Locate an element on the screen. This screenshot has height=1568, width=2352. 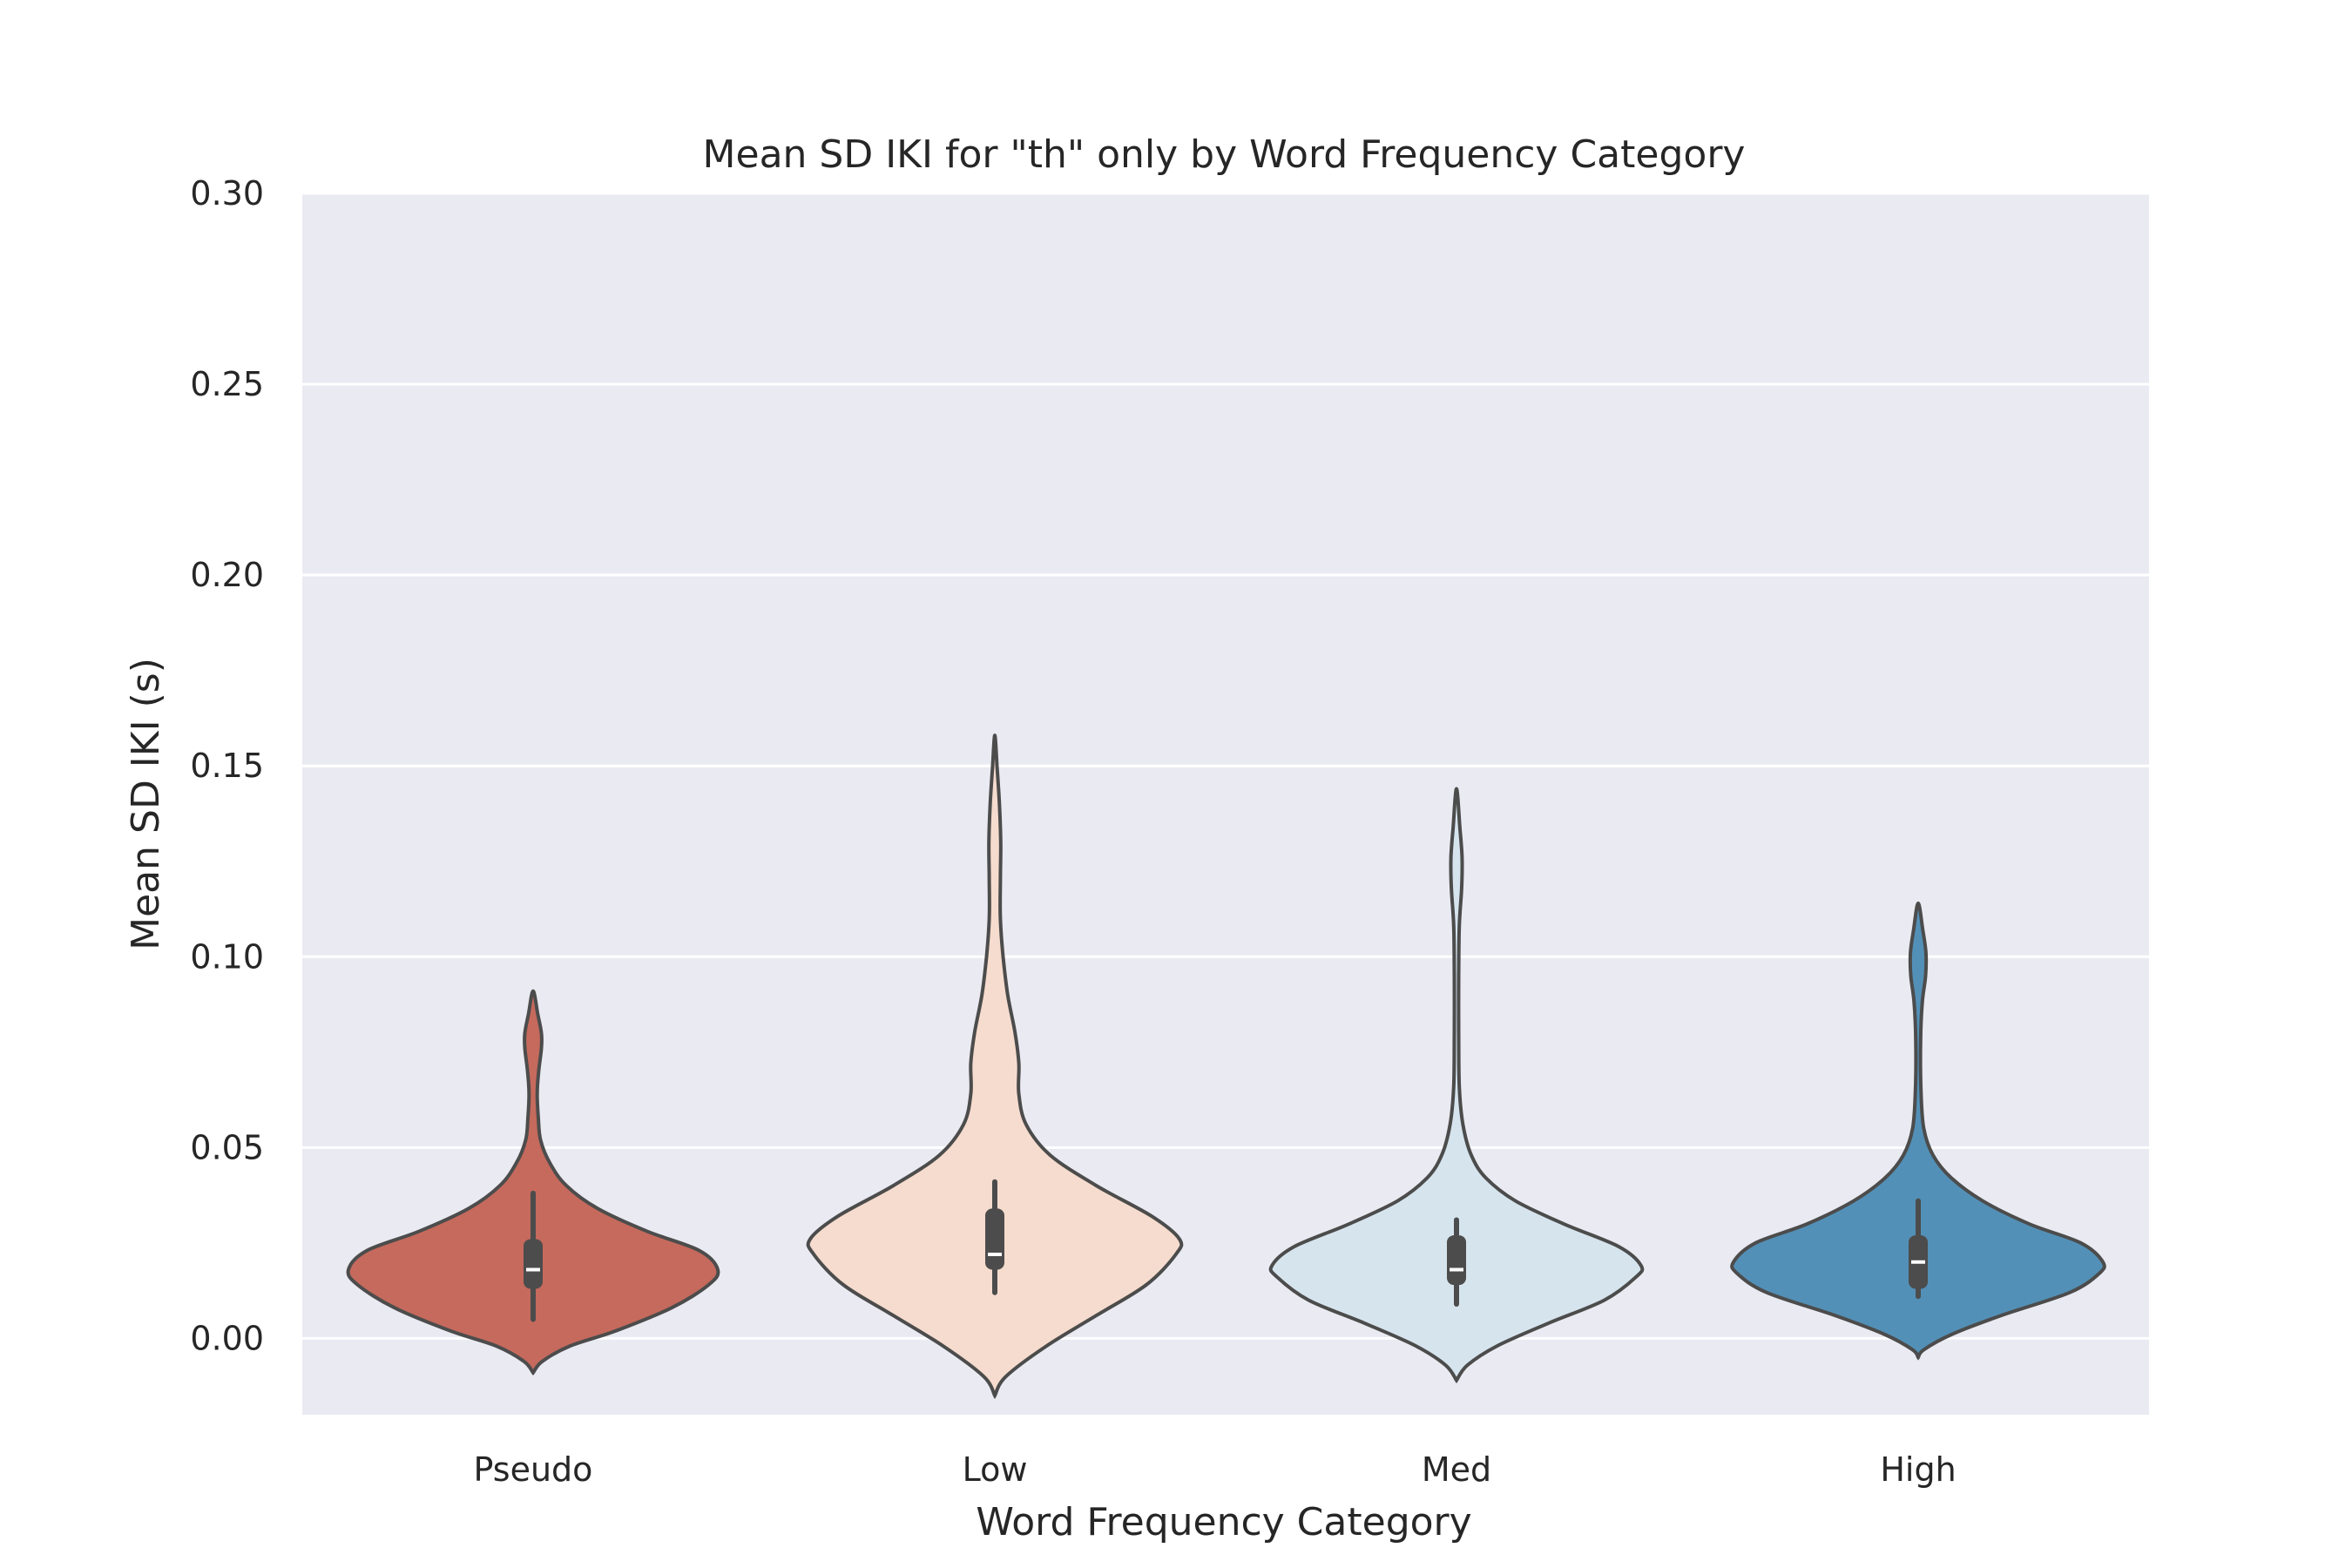
violin-med is located at coordinates (1457, 1085).